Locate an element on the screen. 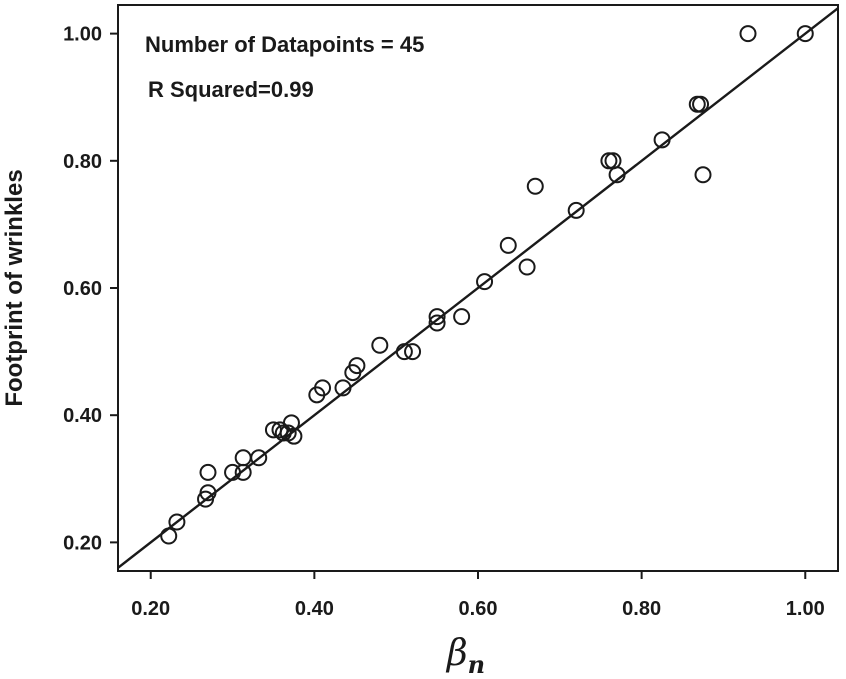 This screenshot has width=846, height=679. annotation-r-squared: R Squared=0.99 is located at coordinates (231, 89).